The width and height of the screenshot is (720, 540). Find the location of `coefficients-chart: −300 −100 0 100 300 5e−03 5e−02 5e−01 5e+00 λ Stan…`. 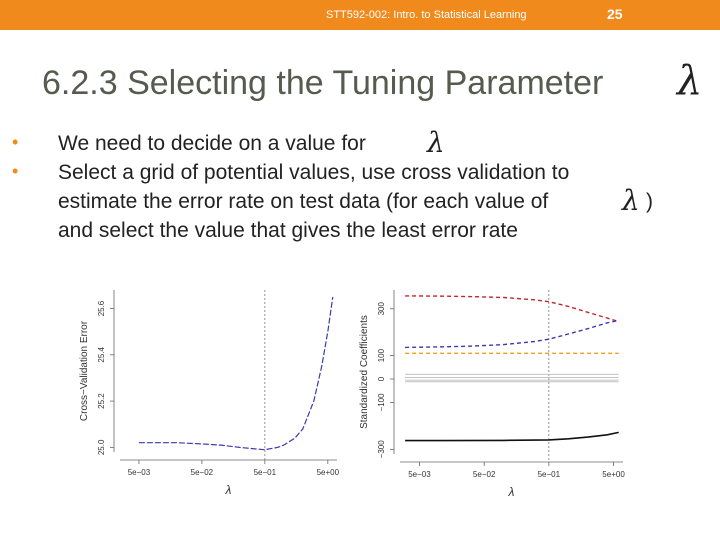

coefficients-chart: −300 −100 0 100 300 5e−03 5e−02 5e−01 5e+00 λ Stan… is located at coordinates (492, 394).